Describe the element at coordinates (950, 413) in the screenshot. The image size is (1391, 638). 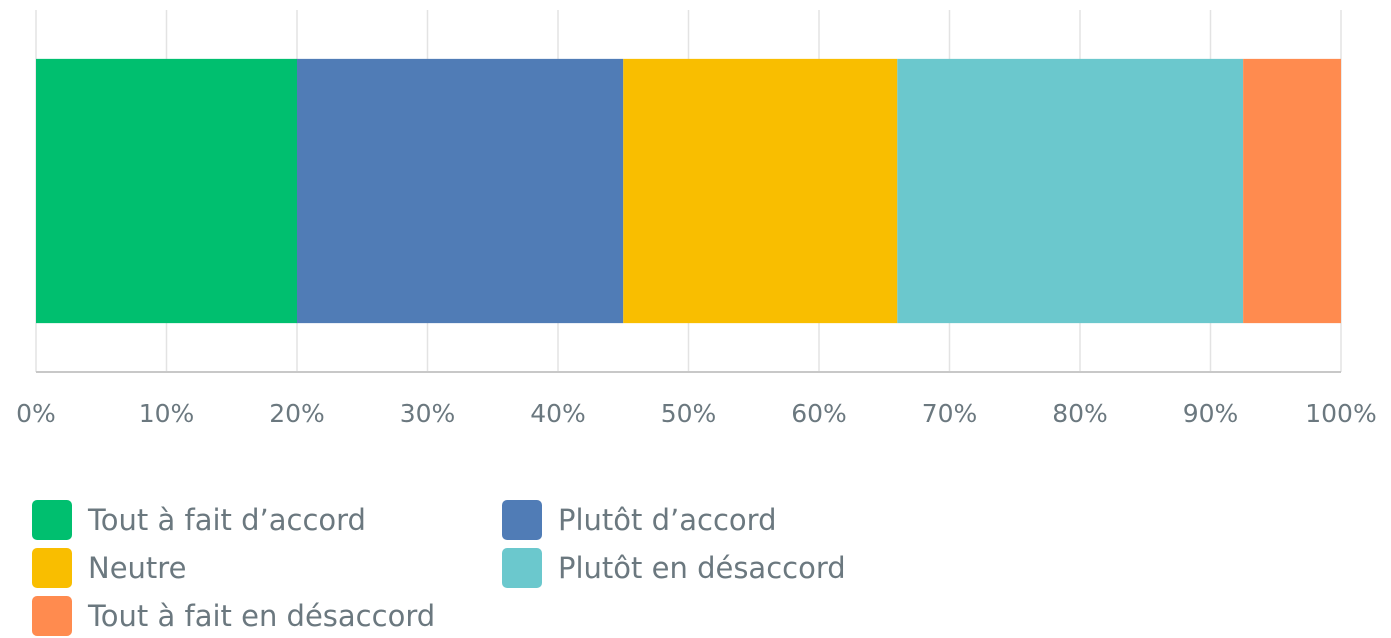
I see `x-tick-label: 70%` at that location.